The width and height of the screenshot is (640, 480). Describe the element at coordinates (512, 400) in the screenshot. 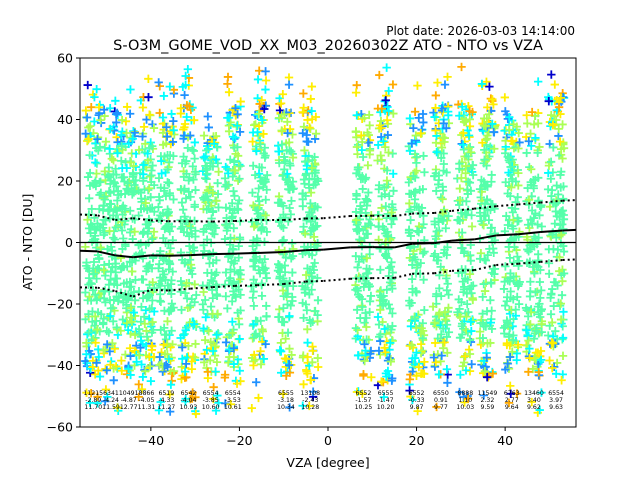

I see `bin-mean: 2.77` at that location.